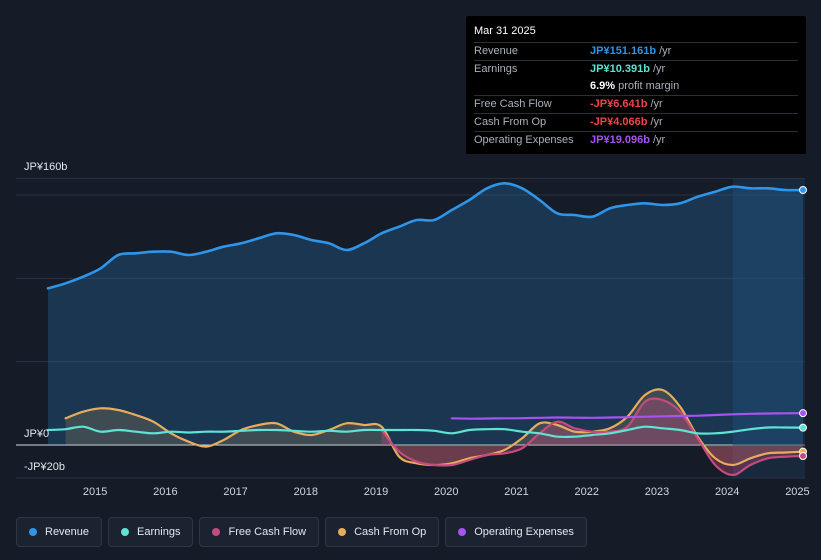  I want to click on legend-item-free-cash-flow: Free Cash Flow, so click(259, 532).